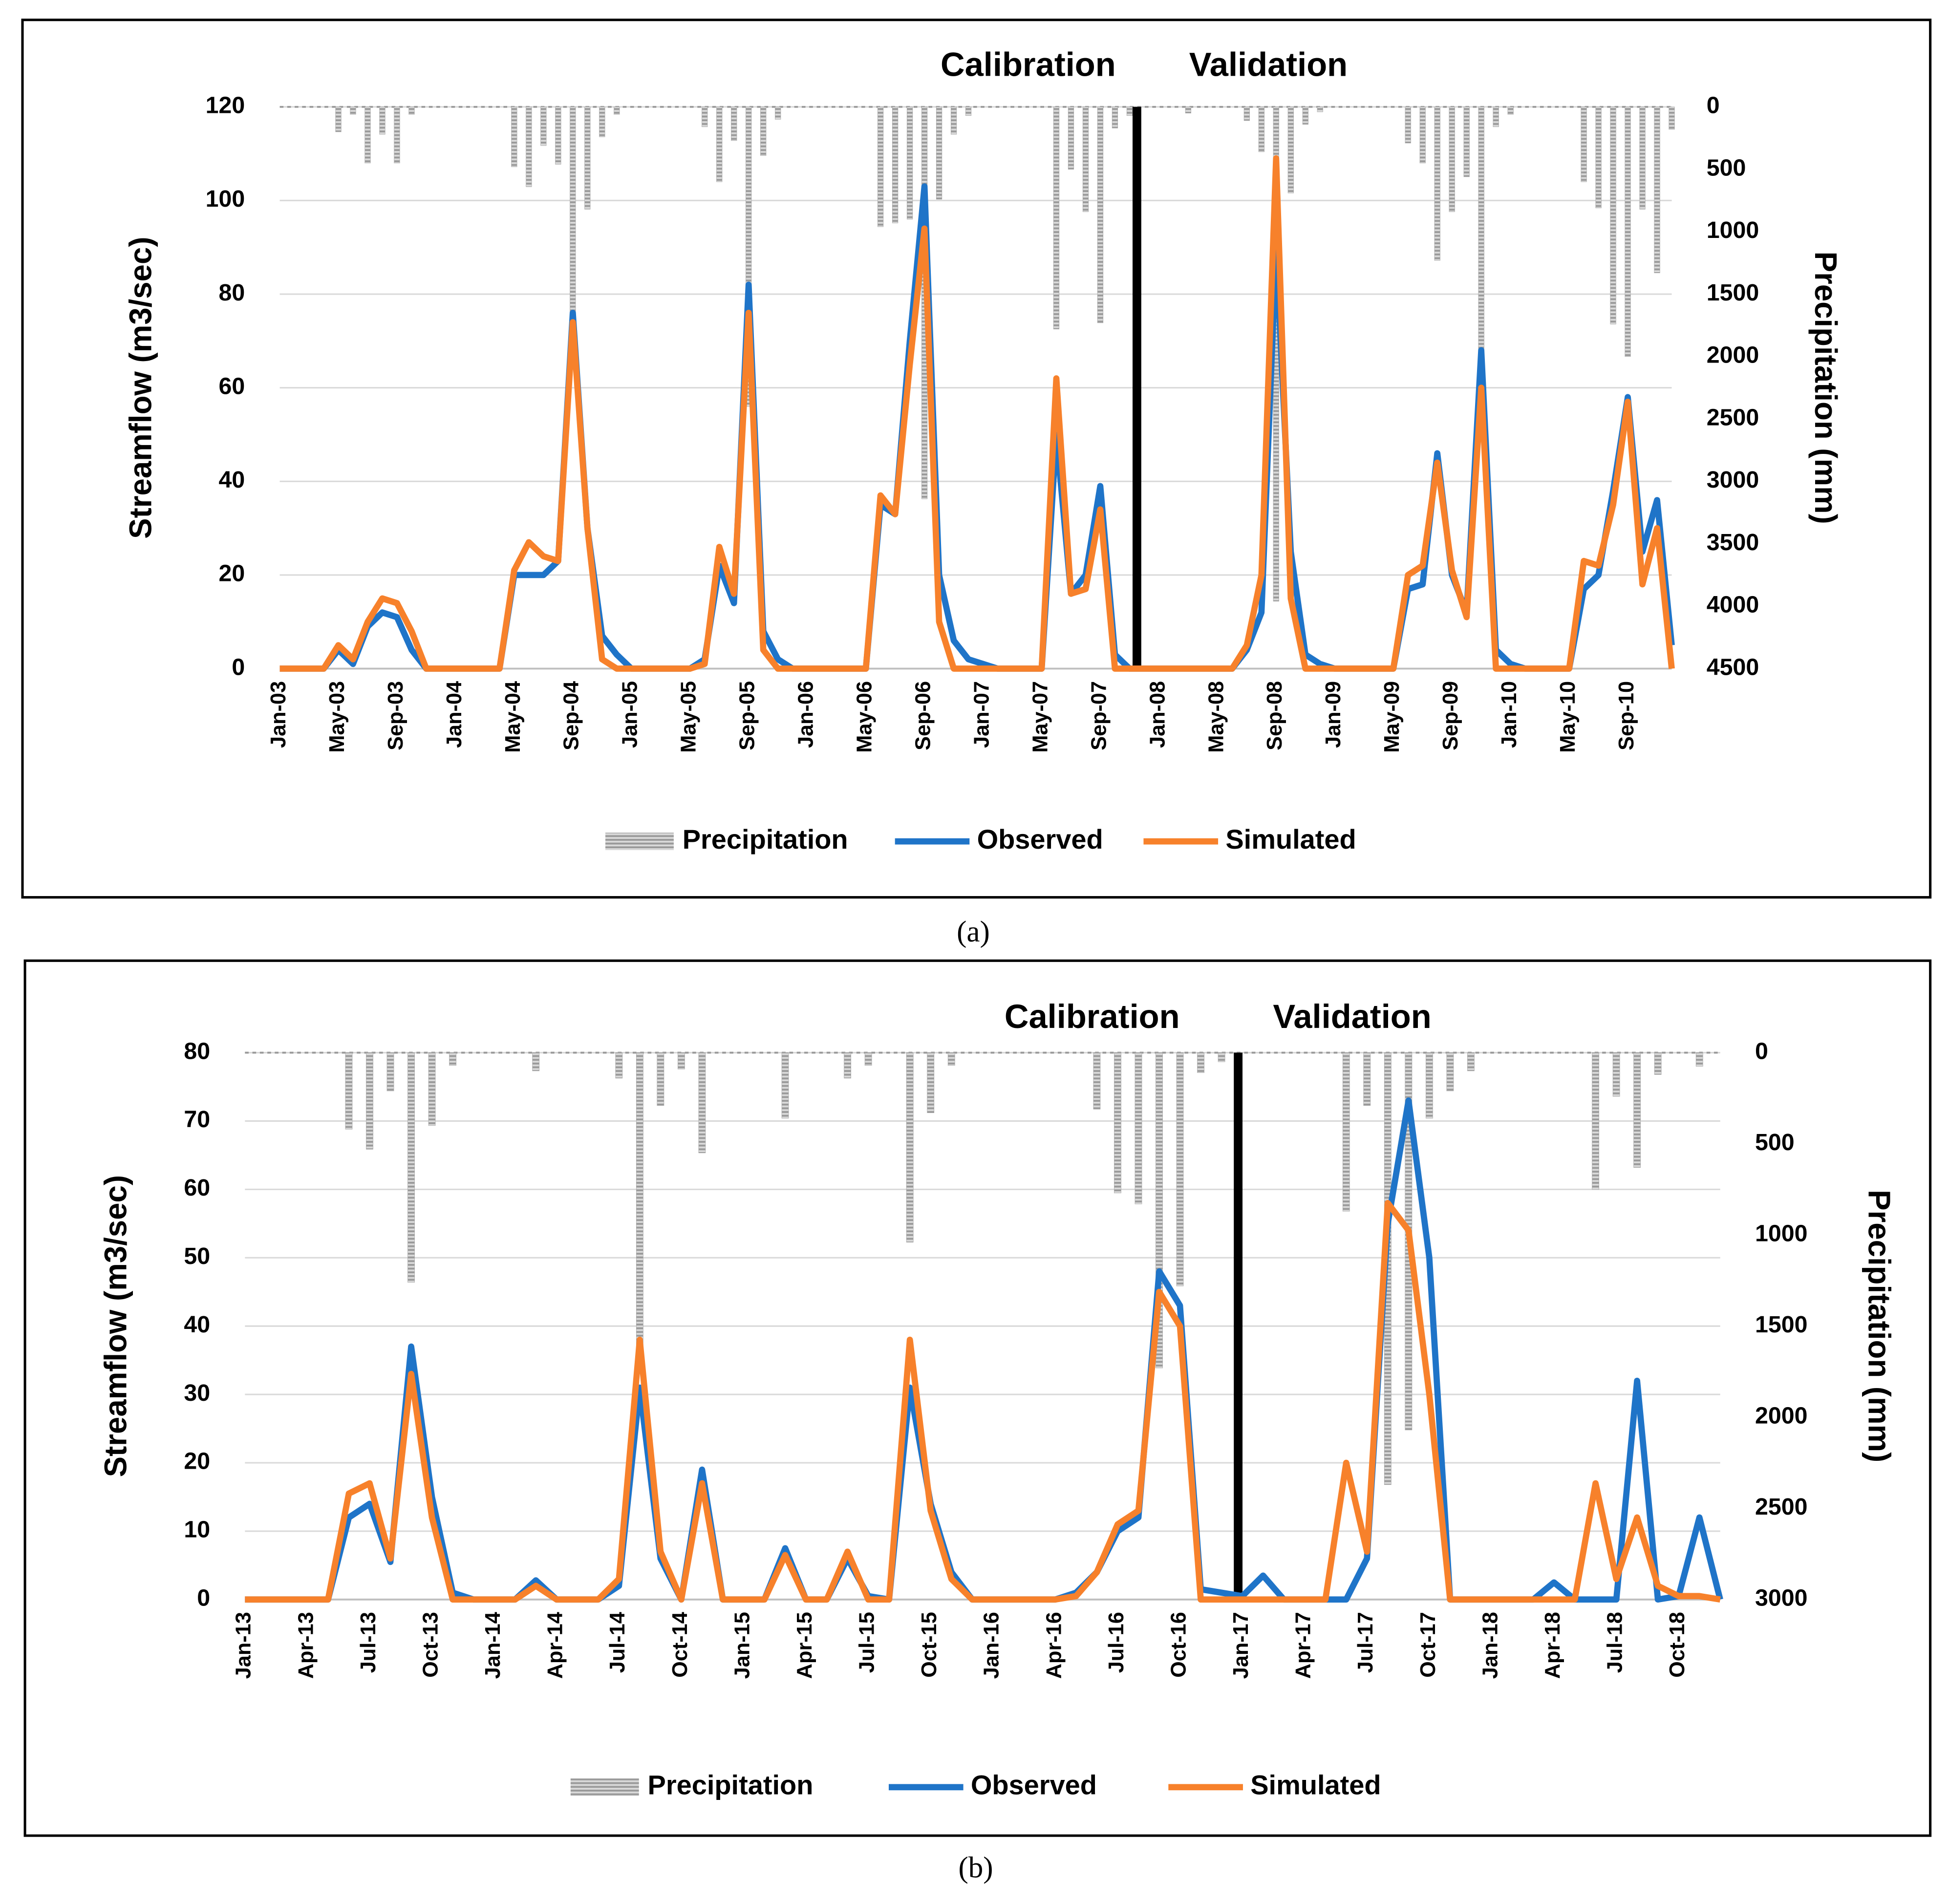  What do you see at coordinates (278, 715) in the screenshot?
I see `x-tick-label: Jan-03` at bounding box center [278, 715].